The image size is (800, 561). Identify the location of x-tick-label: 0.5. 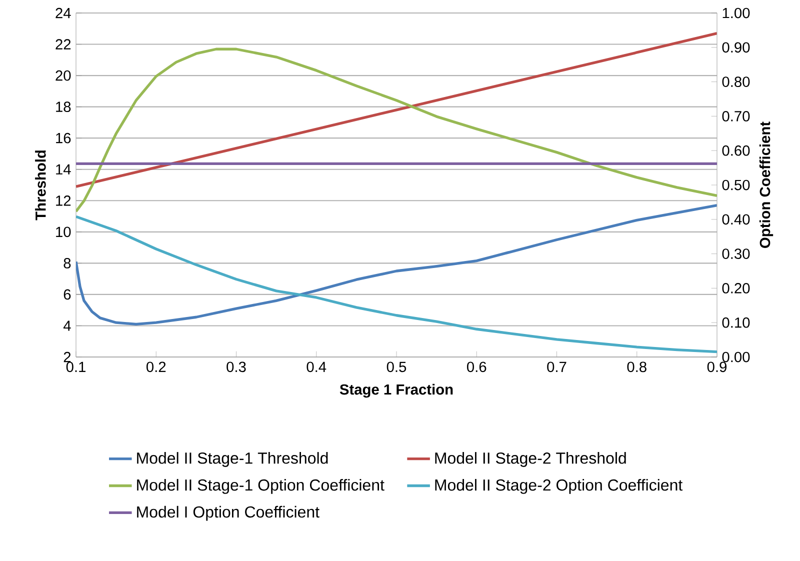
(396, 367).